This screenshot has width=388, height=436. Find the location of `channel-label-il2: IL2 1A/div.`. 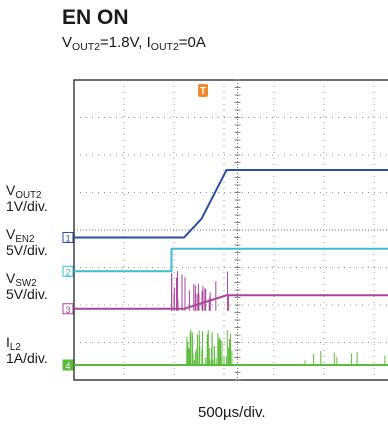

channel-label-il2: IL2 1A/div. is located at coordinates (27, 350).